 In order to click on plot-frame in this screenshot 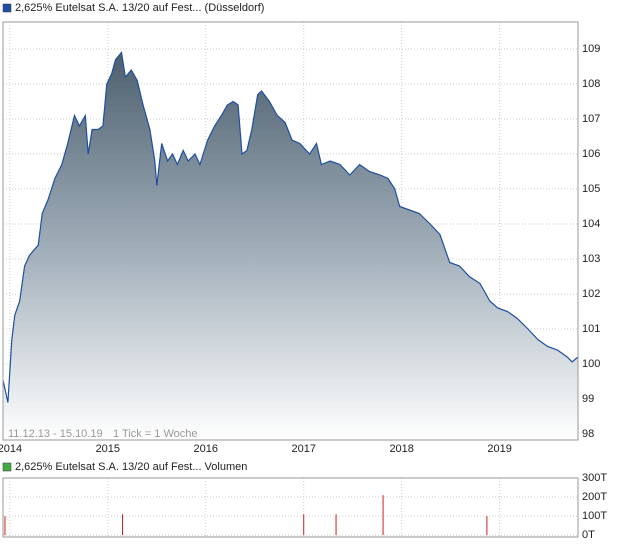, I will do `click(290, 507)`.